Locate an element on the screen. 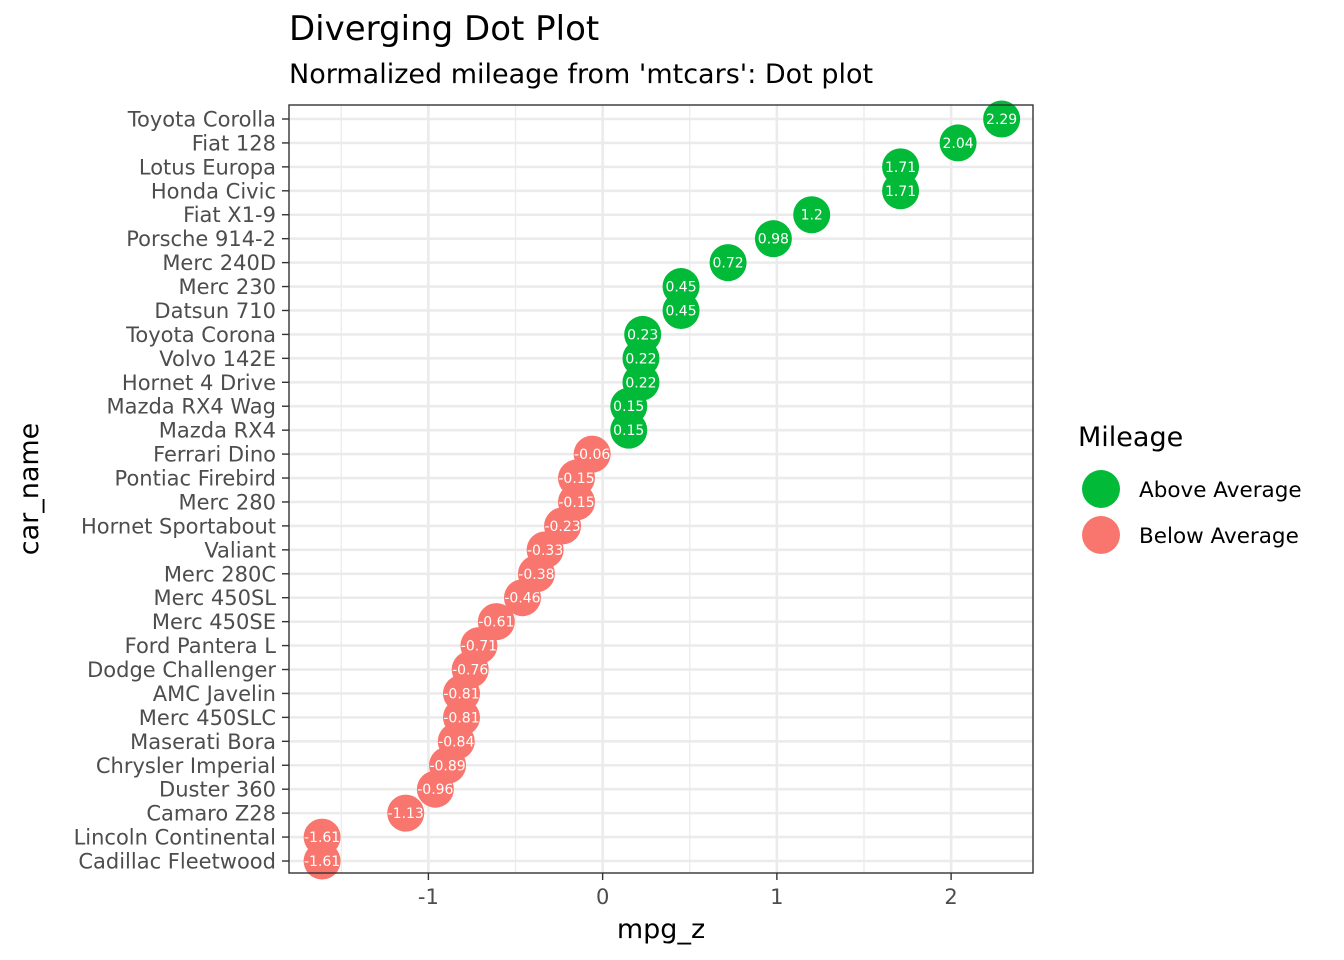 The width and height of the screenshot is (1344, 960). y-tick-label: Pontiac Firebird is located at coordinates (195, 479).